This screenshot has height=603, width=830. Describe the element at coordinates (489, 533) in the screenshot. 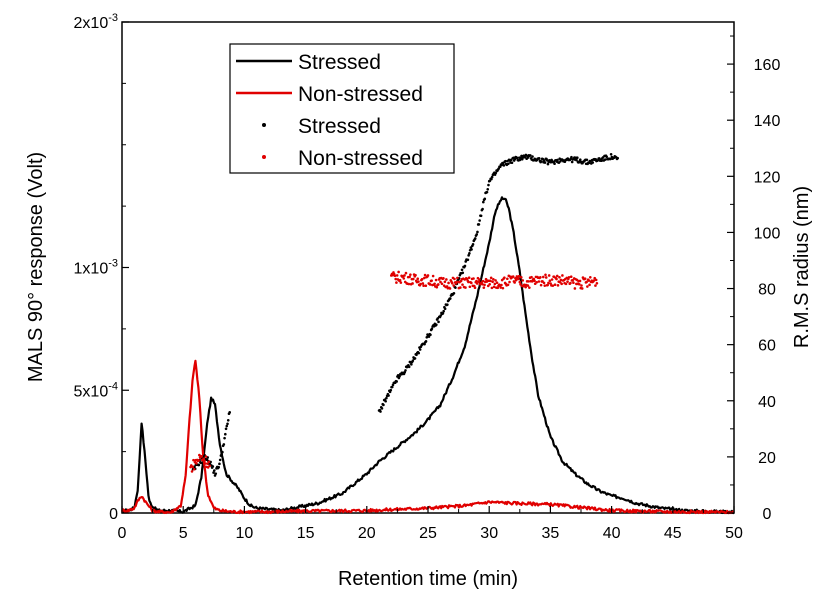

I see `x-tick-label: 30` at that location.